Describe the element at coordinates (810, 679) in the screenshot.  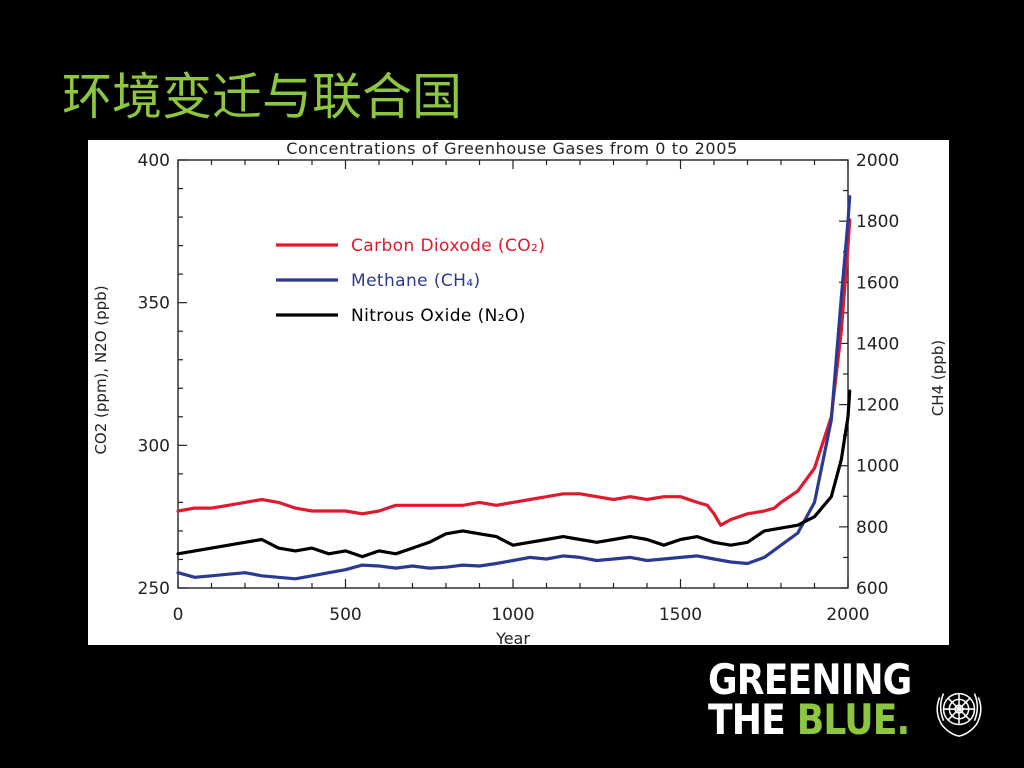
I see `logo-line-greening: GREENING` at that location.